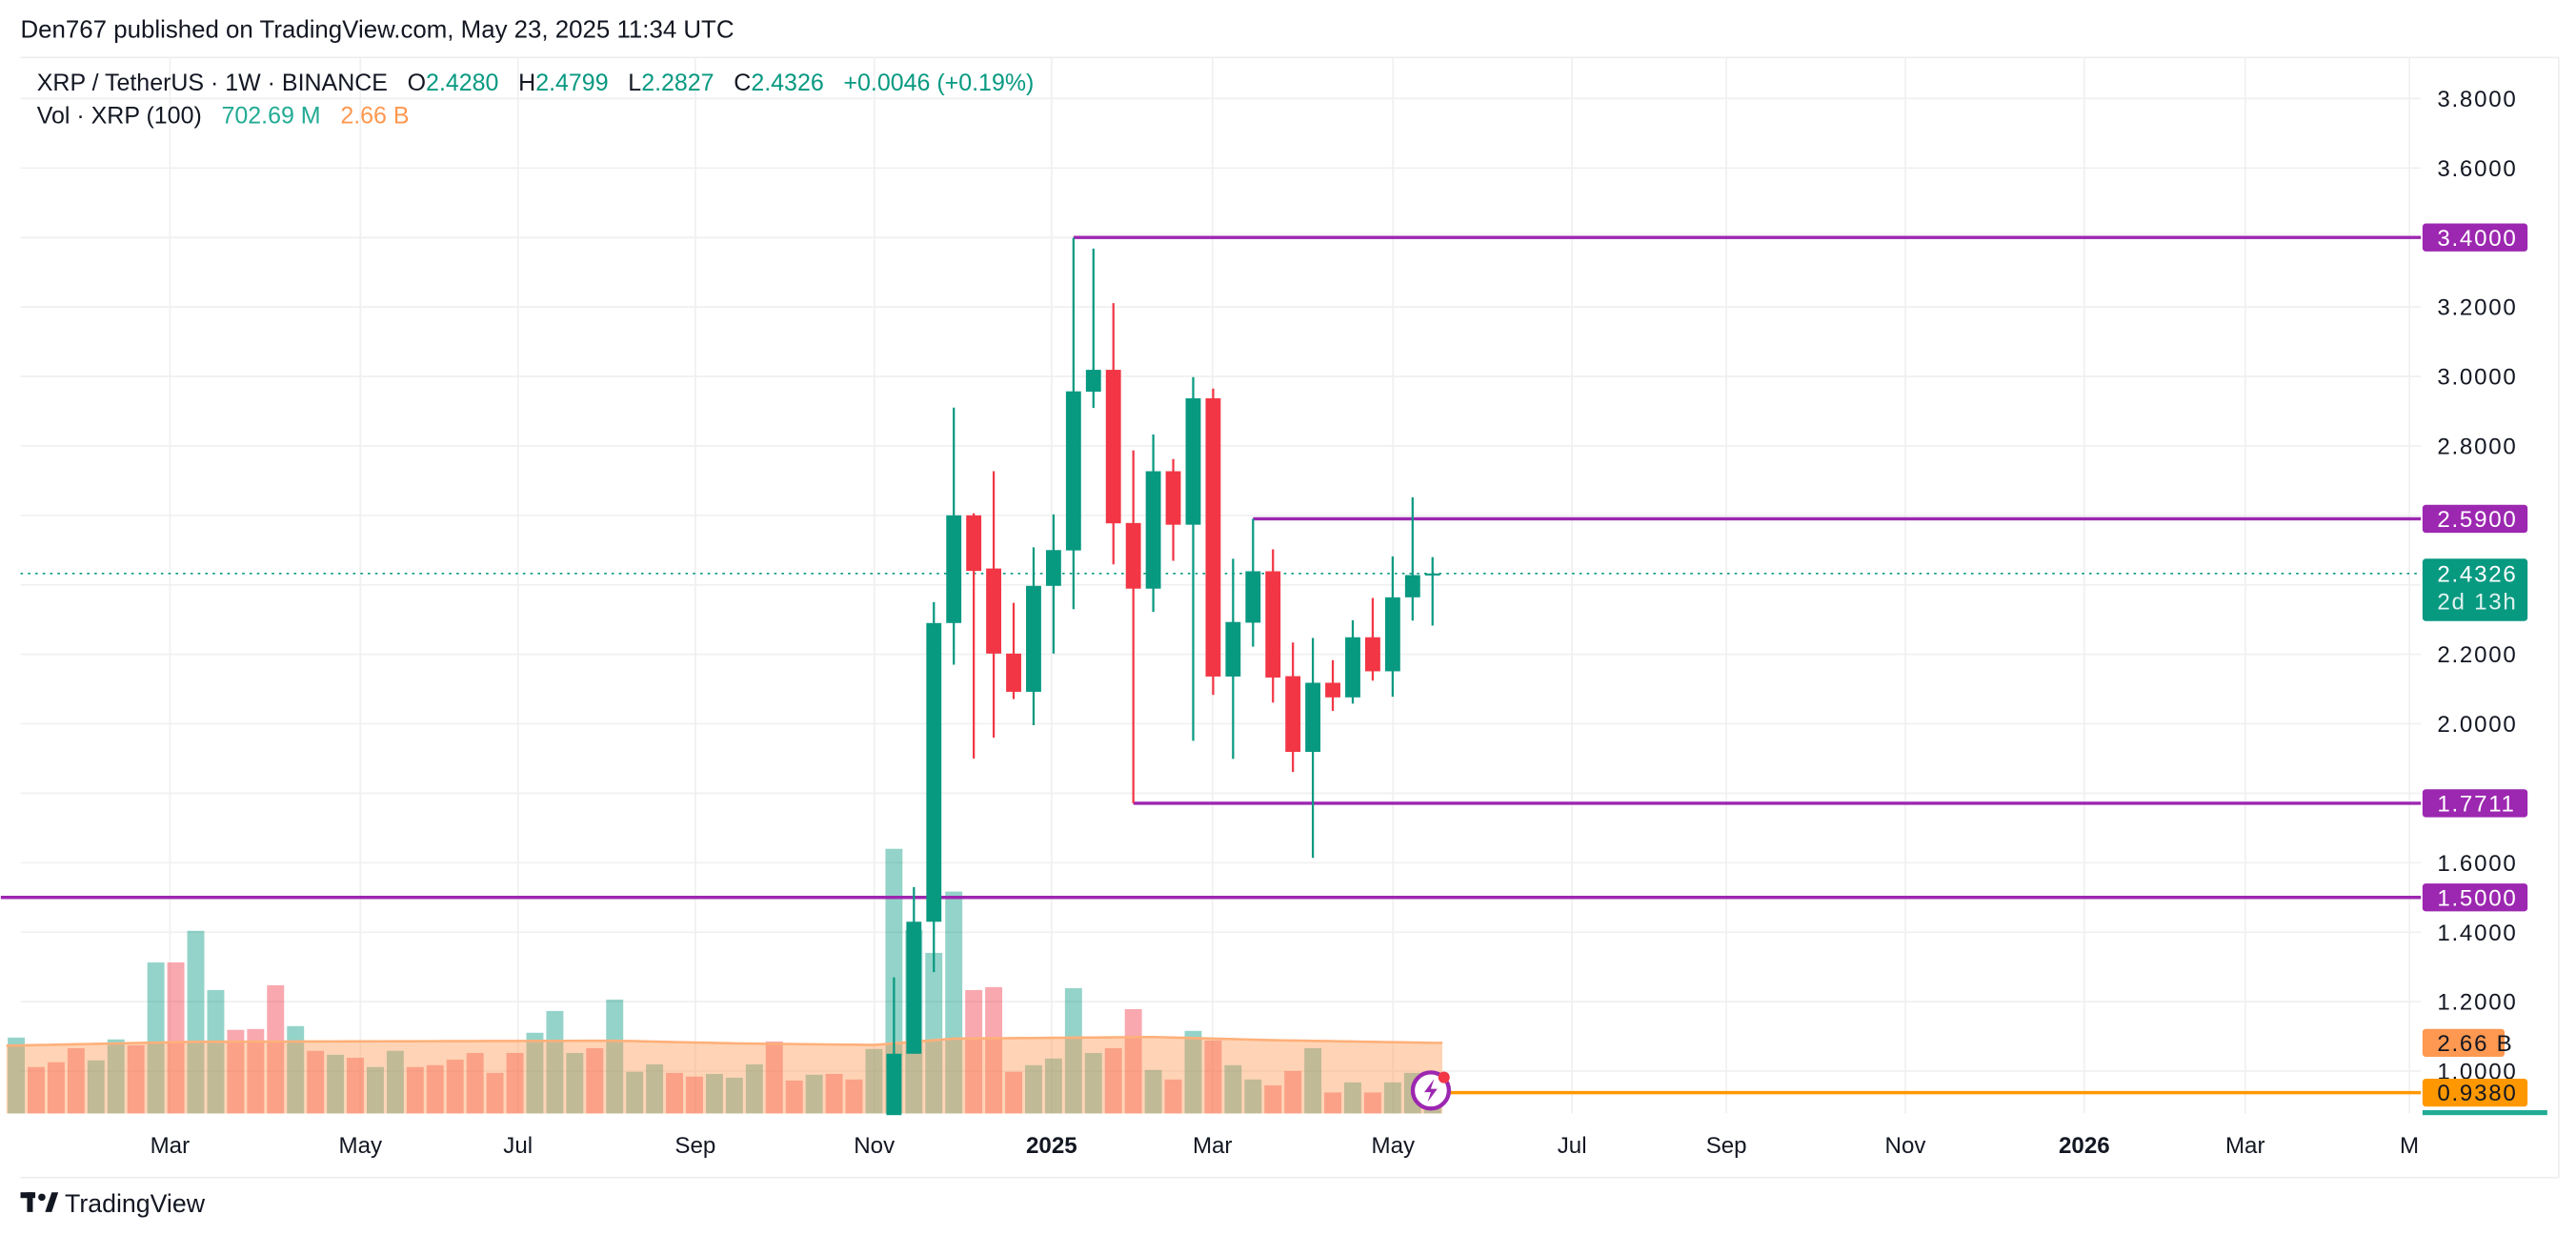 The height and width of the screenshot is (1235, 2576). I want to click on volume-ma-area, so click(725, 1075).